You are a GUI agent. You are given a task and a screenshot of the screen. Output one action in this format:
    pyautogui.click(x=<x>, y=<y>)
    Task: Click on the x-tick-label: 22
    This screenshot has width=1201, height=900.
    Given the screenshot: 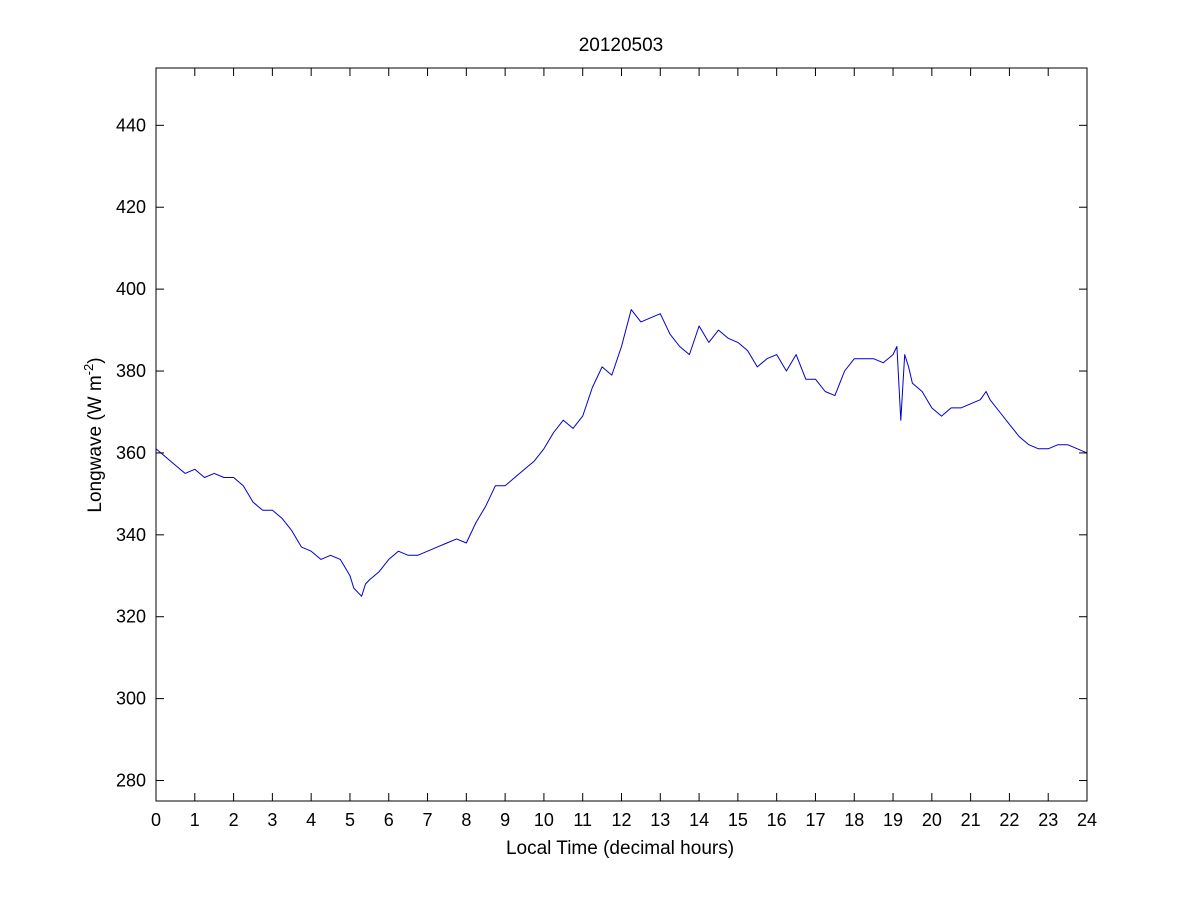 What is the action you would take?
    pyautogui.click(x=1009, y=820)
    